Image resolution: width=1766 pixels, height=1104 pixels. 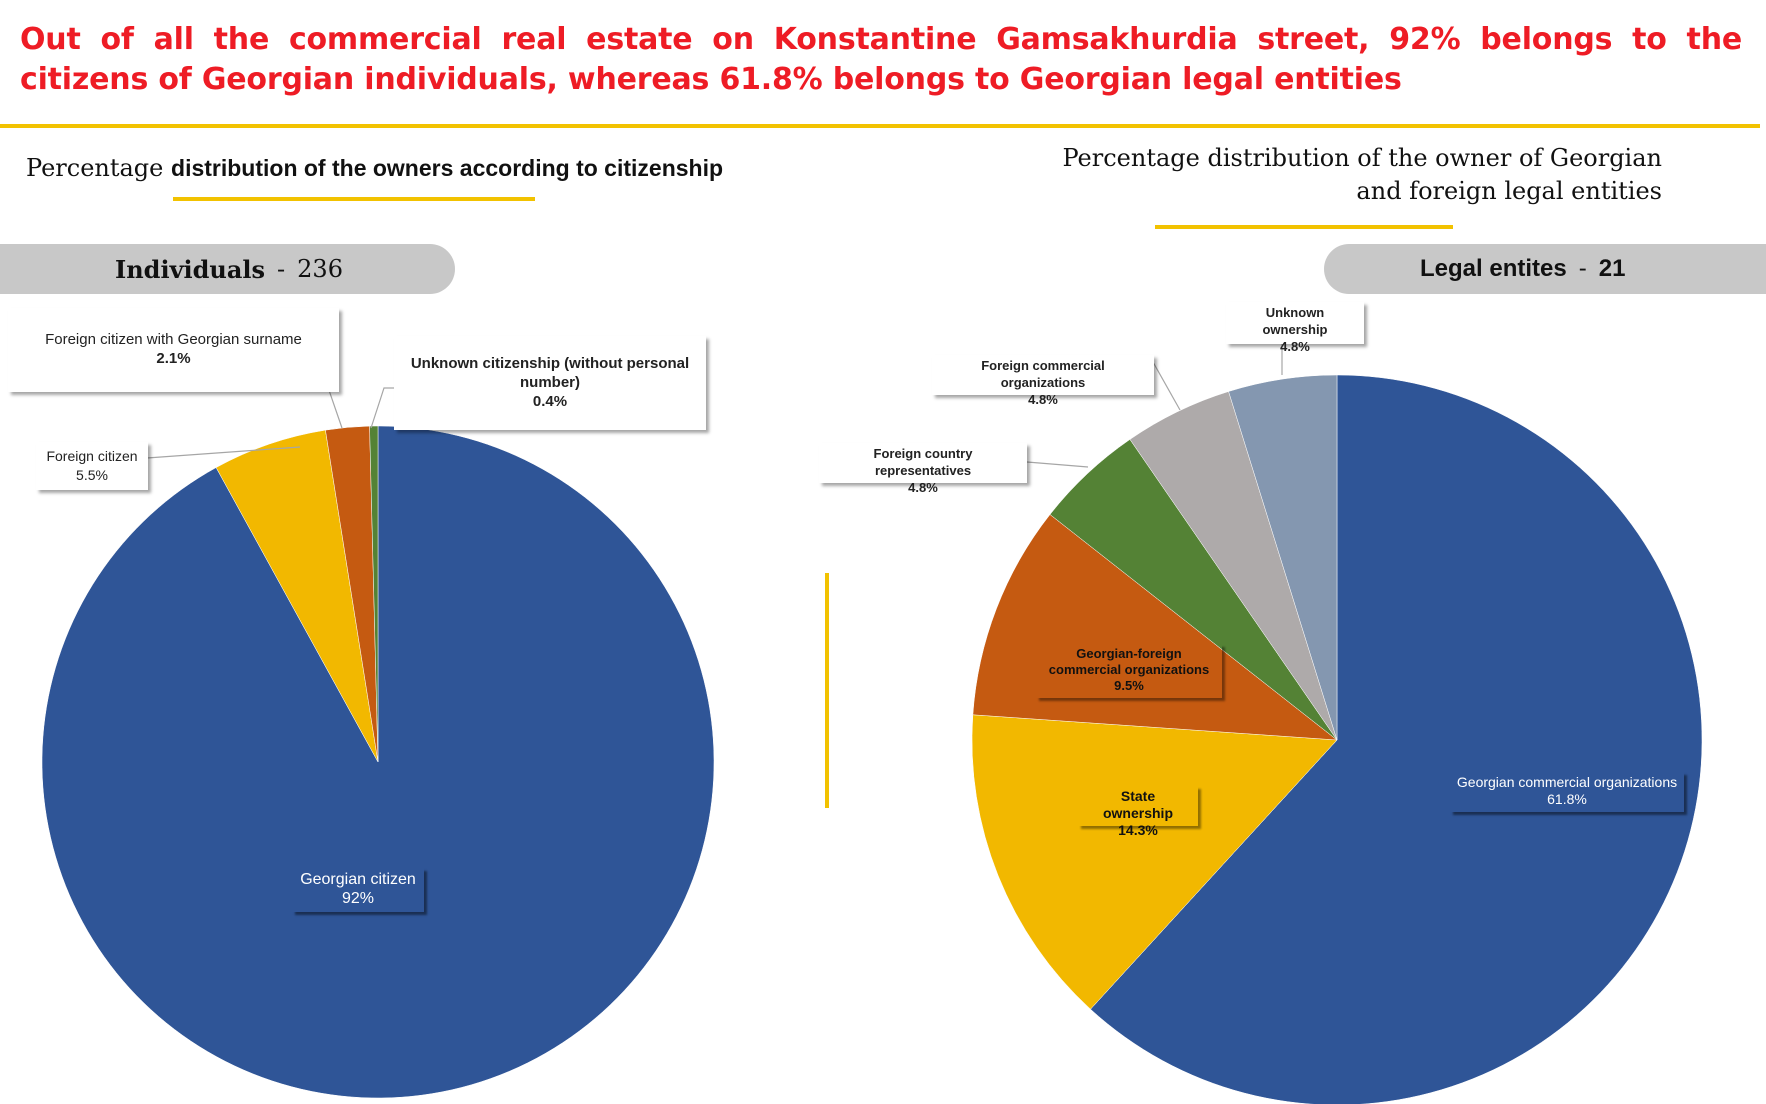 I want to click on label-foreign-commercial: Foreign commercial organizations 4.8%, so click(x=1043, y=381).